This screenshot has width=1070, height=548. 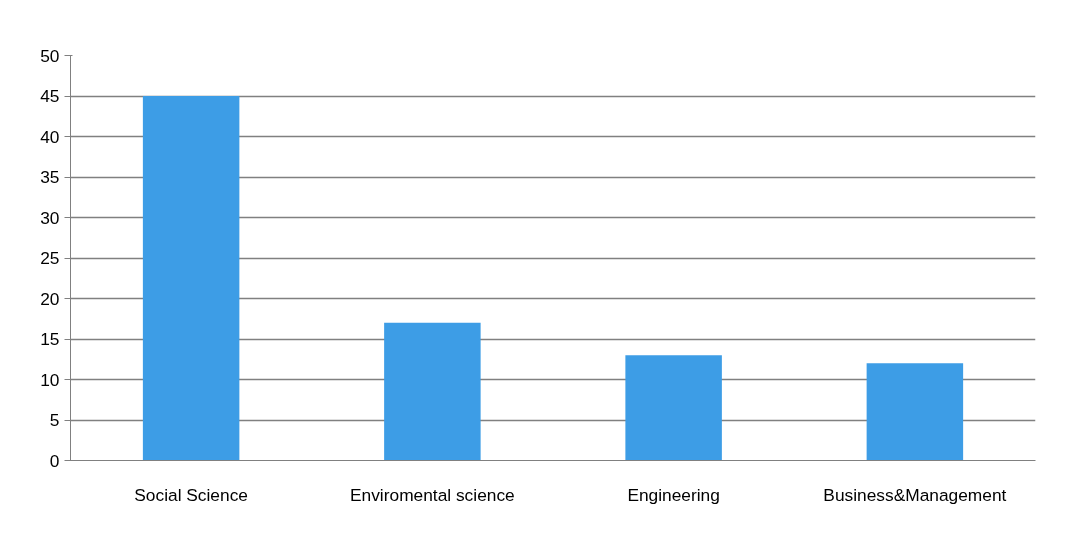 I want to click on y-tick-label: 50, so click(x=50, y=55).